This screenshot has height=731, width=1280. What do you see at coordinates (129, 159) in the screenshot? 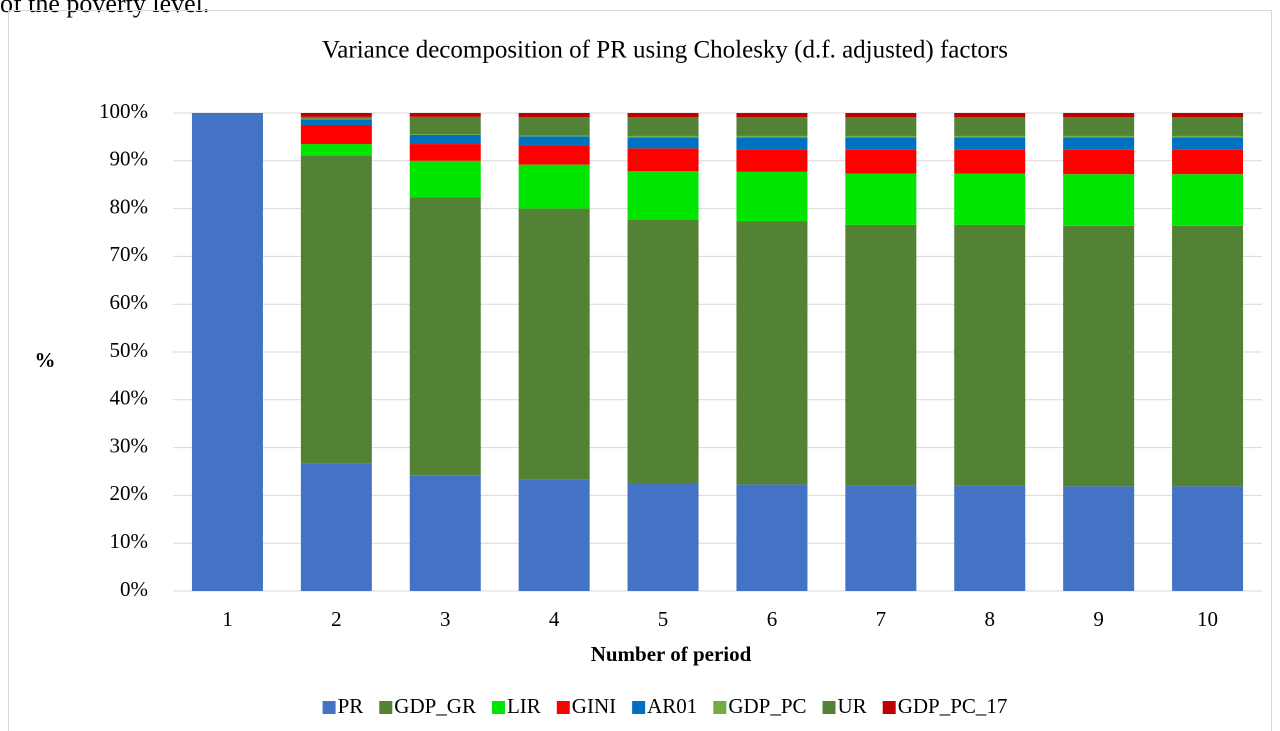
I see `y-tick-label: 90%` at bounding box center [129, 159].